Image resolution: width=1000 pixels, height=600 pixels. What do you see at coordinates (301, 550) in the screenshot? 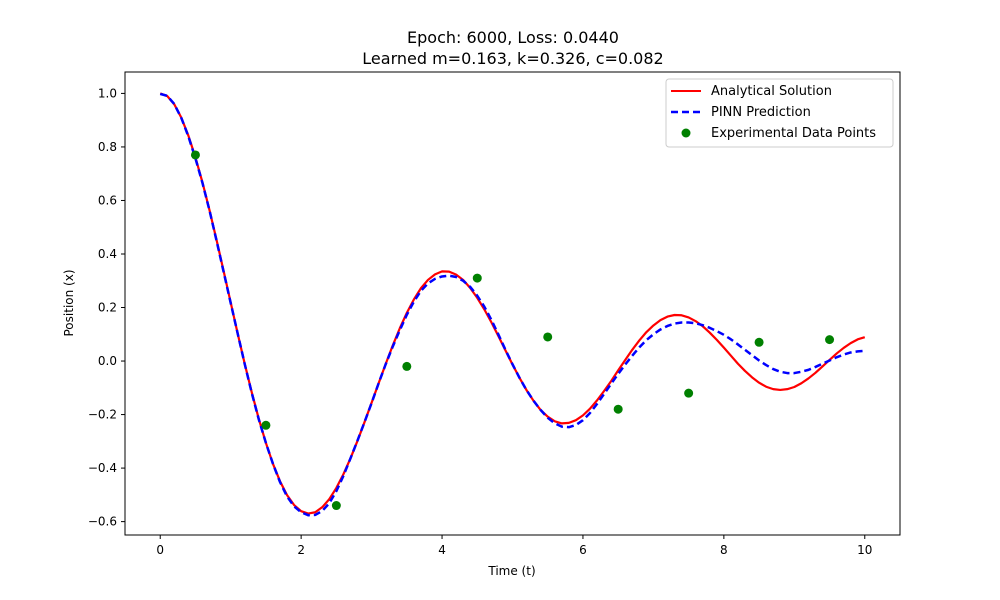
I see `x-tick-label: 2` at bounding box center [301, 550].